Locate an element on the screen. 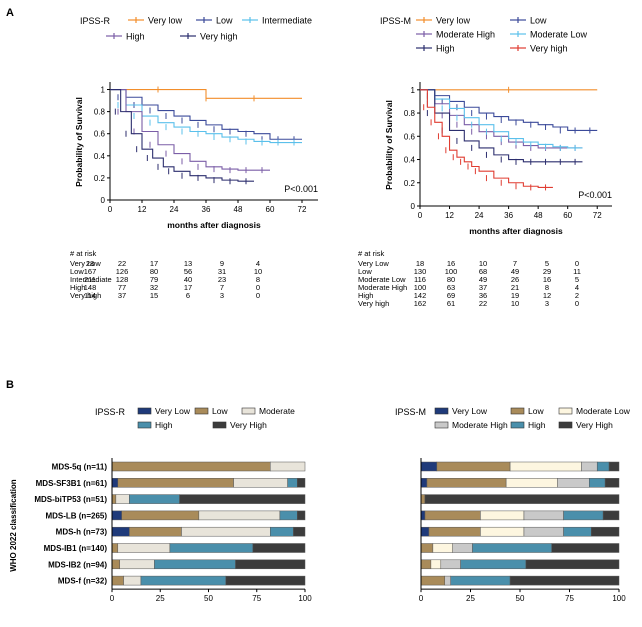  legend-label-very-high: Very high is located at coordinates (219, 37).